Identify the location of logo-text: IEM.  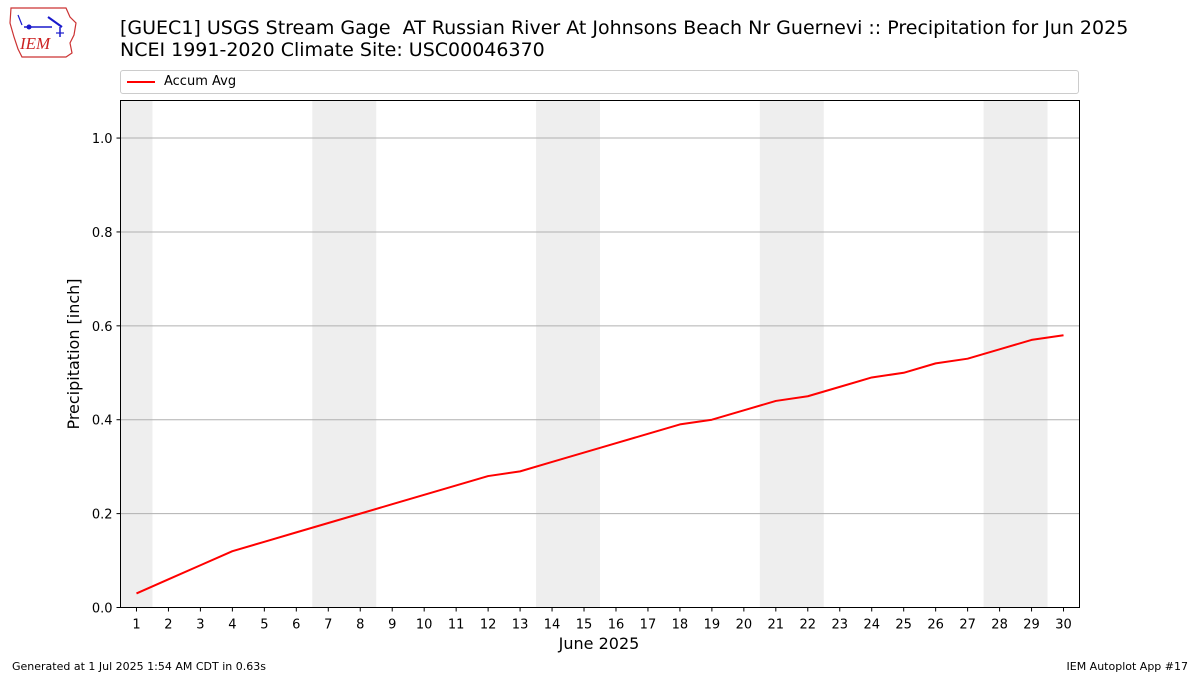
(35, 43).